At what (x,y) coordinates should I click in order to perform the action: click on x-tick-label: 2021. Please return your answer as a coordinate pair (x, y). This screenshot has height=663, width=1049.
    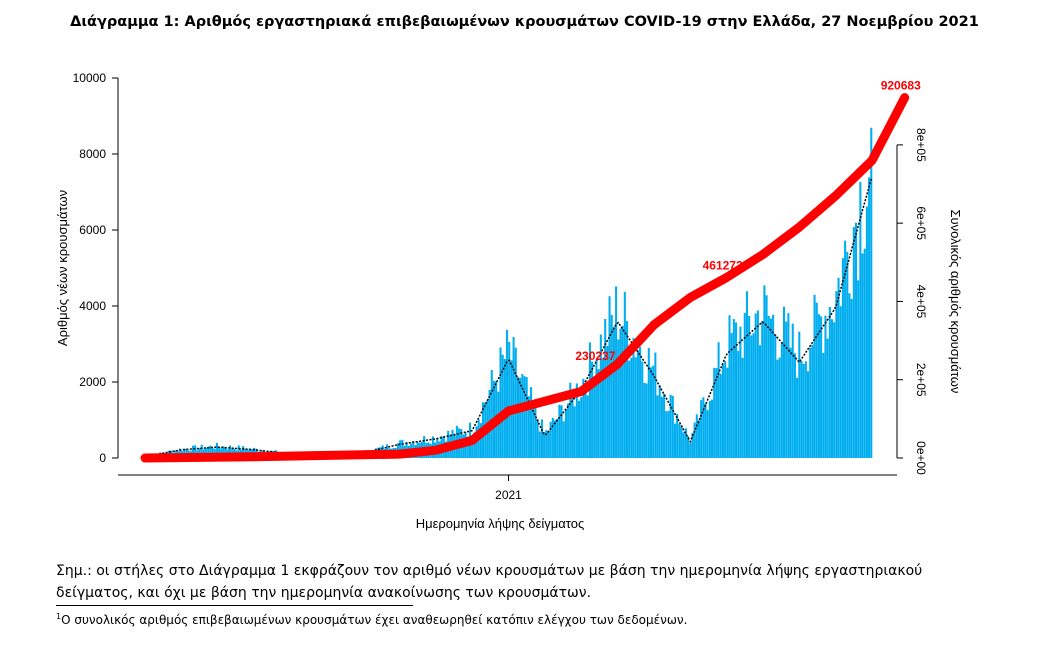
    Looking at the image, I should click on (508, 495).